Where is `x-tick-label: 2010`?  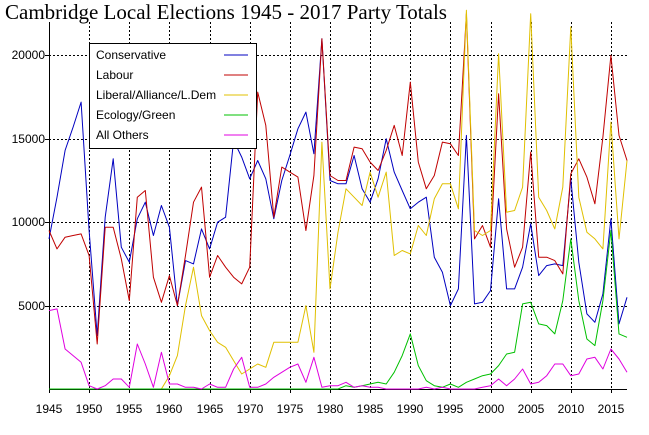 x-tick-label: 2010 is located at coordinates (571, 409).